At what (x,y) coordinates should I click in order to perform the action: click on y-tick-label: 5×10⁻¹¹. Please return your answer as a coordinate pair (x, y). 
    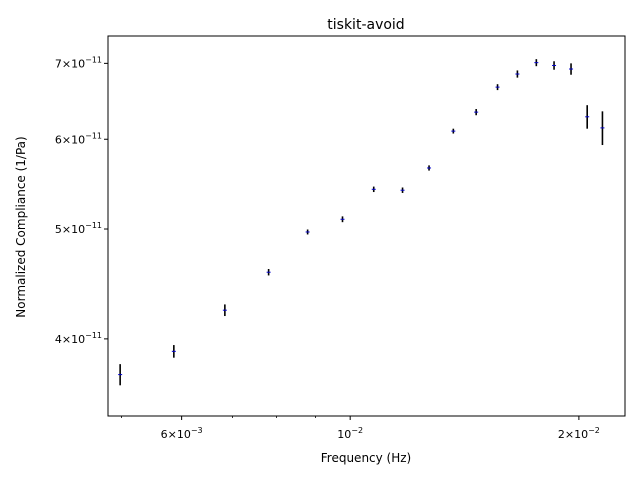
    Looking at the image, I should click on (78, 228).